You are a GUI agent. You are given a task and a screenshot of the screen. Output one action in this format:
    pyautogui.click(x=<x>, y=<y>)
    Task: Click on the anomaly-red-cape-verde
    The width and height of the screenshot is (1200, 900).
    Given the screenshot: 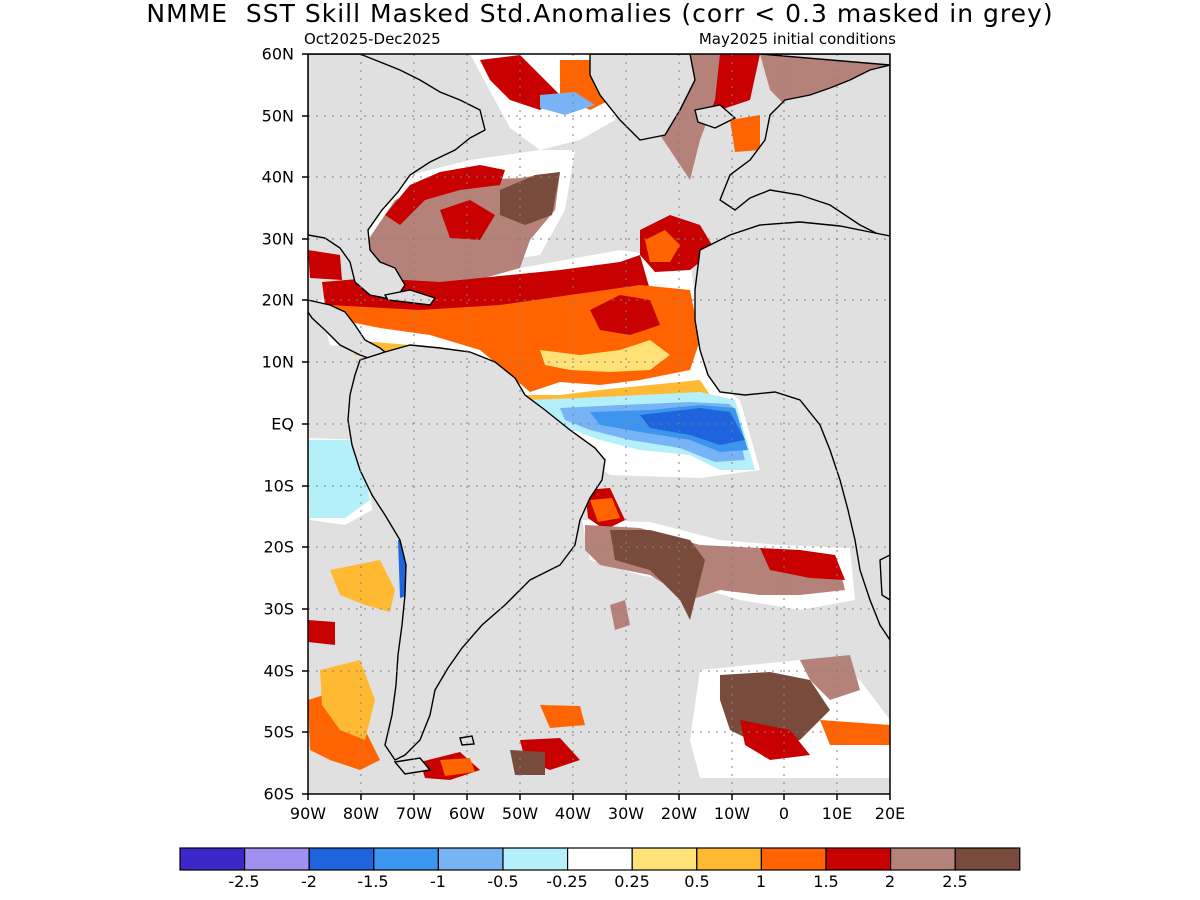 What is the action you would take?
    pyautogui.click(x=625, y=315)
    